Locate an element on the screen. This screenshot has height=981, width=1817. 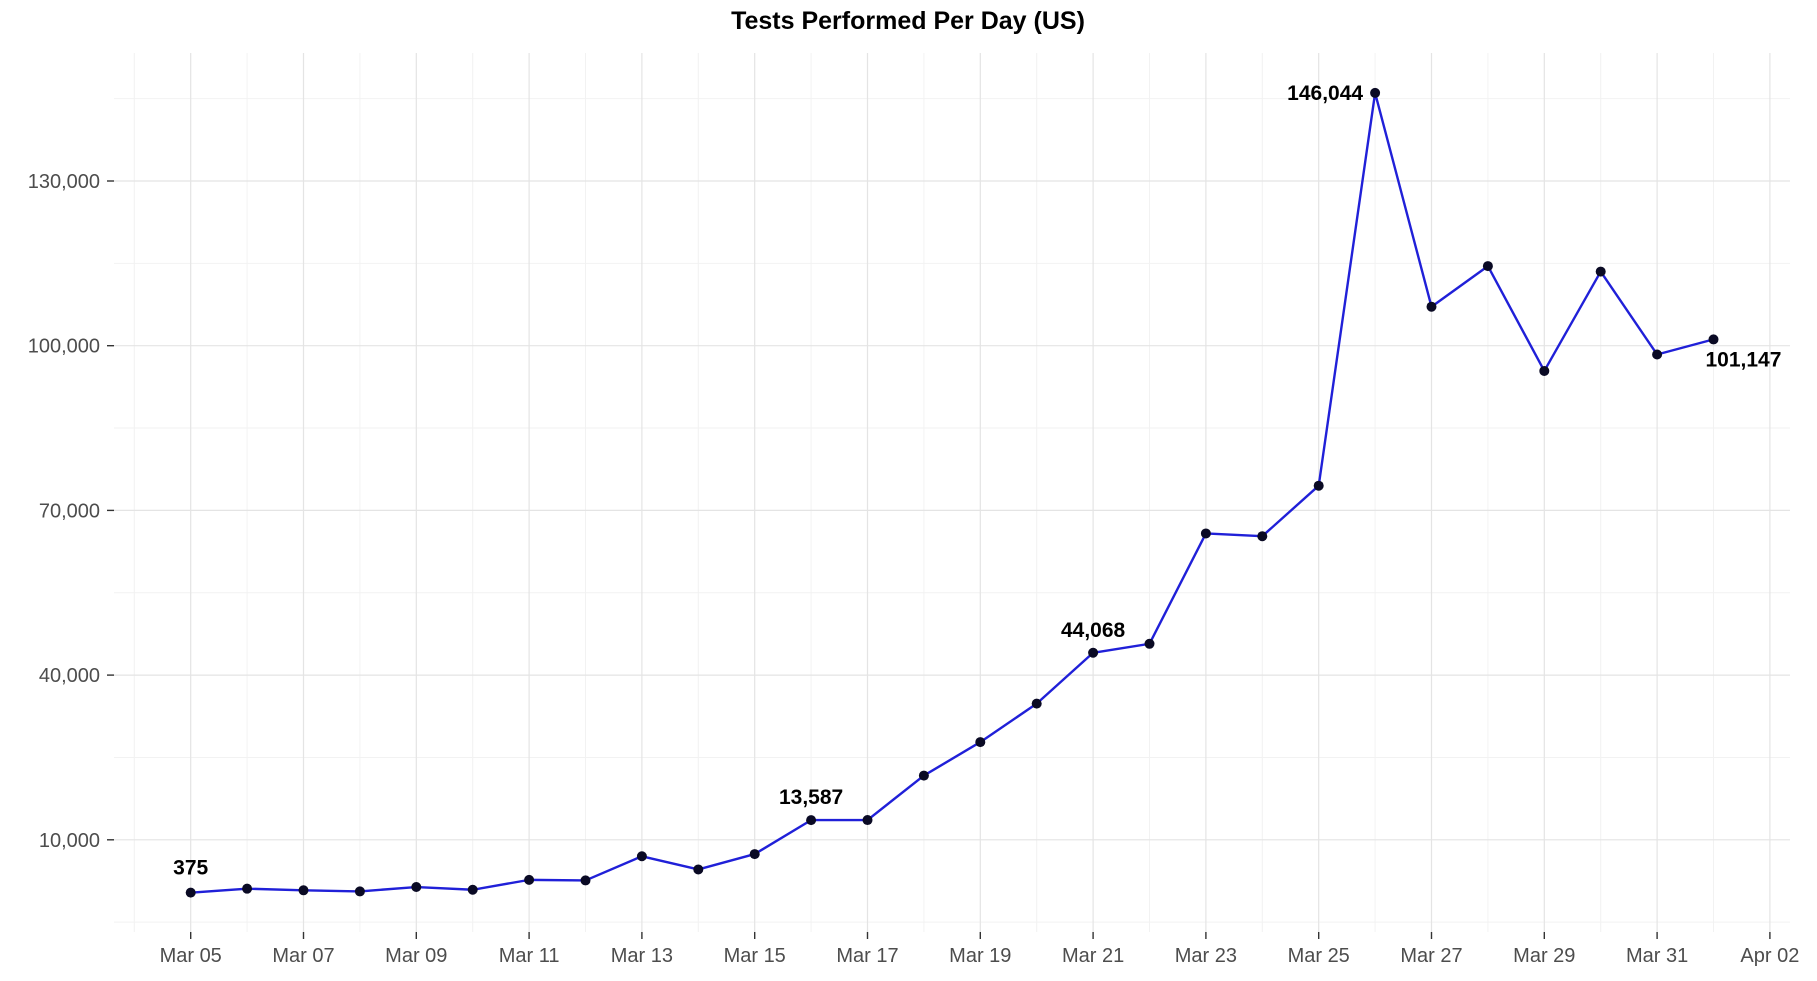
x-axis-label: Mar 31 is located at coordinates (1657, 956).